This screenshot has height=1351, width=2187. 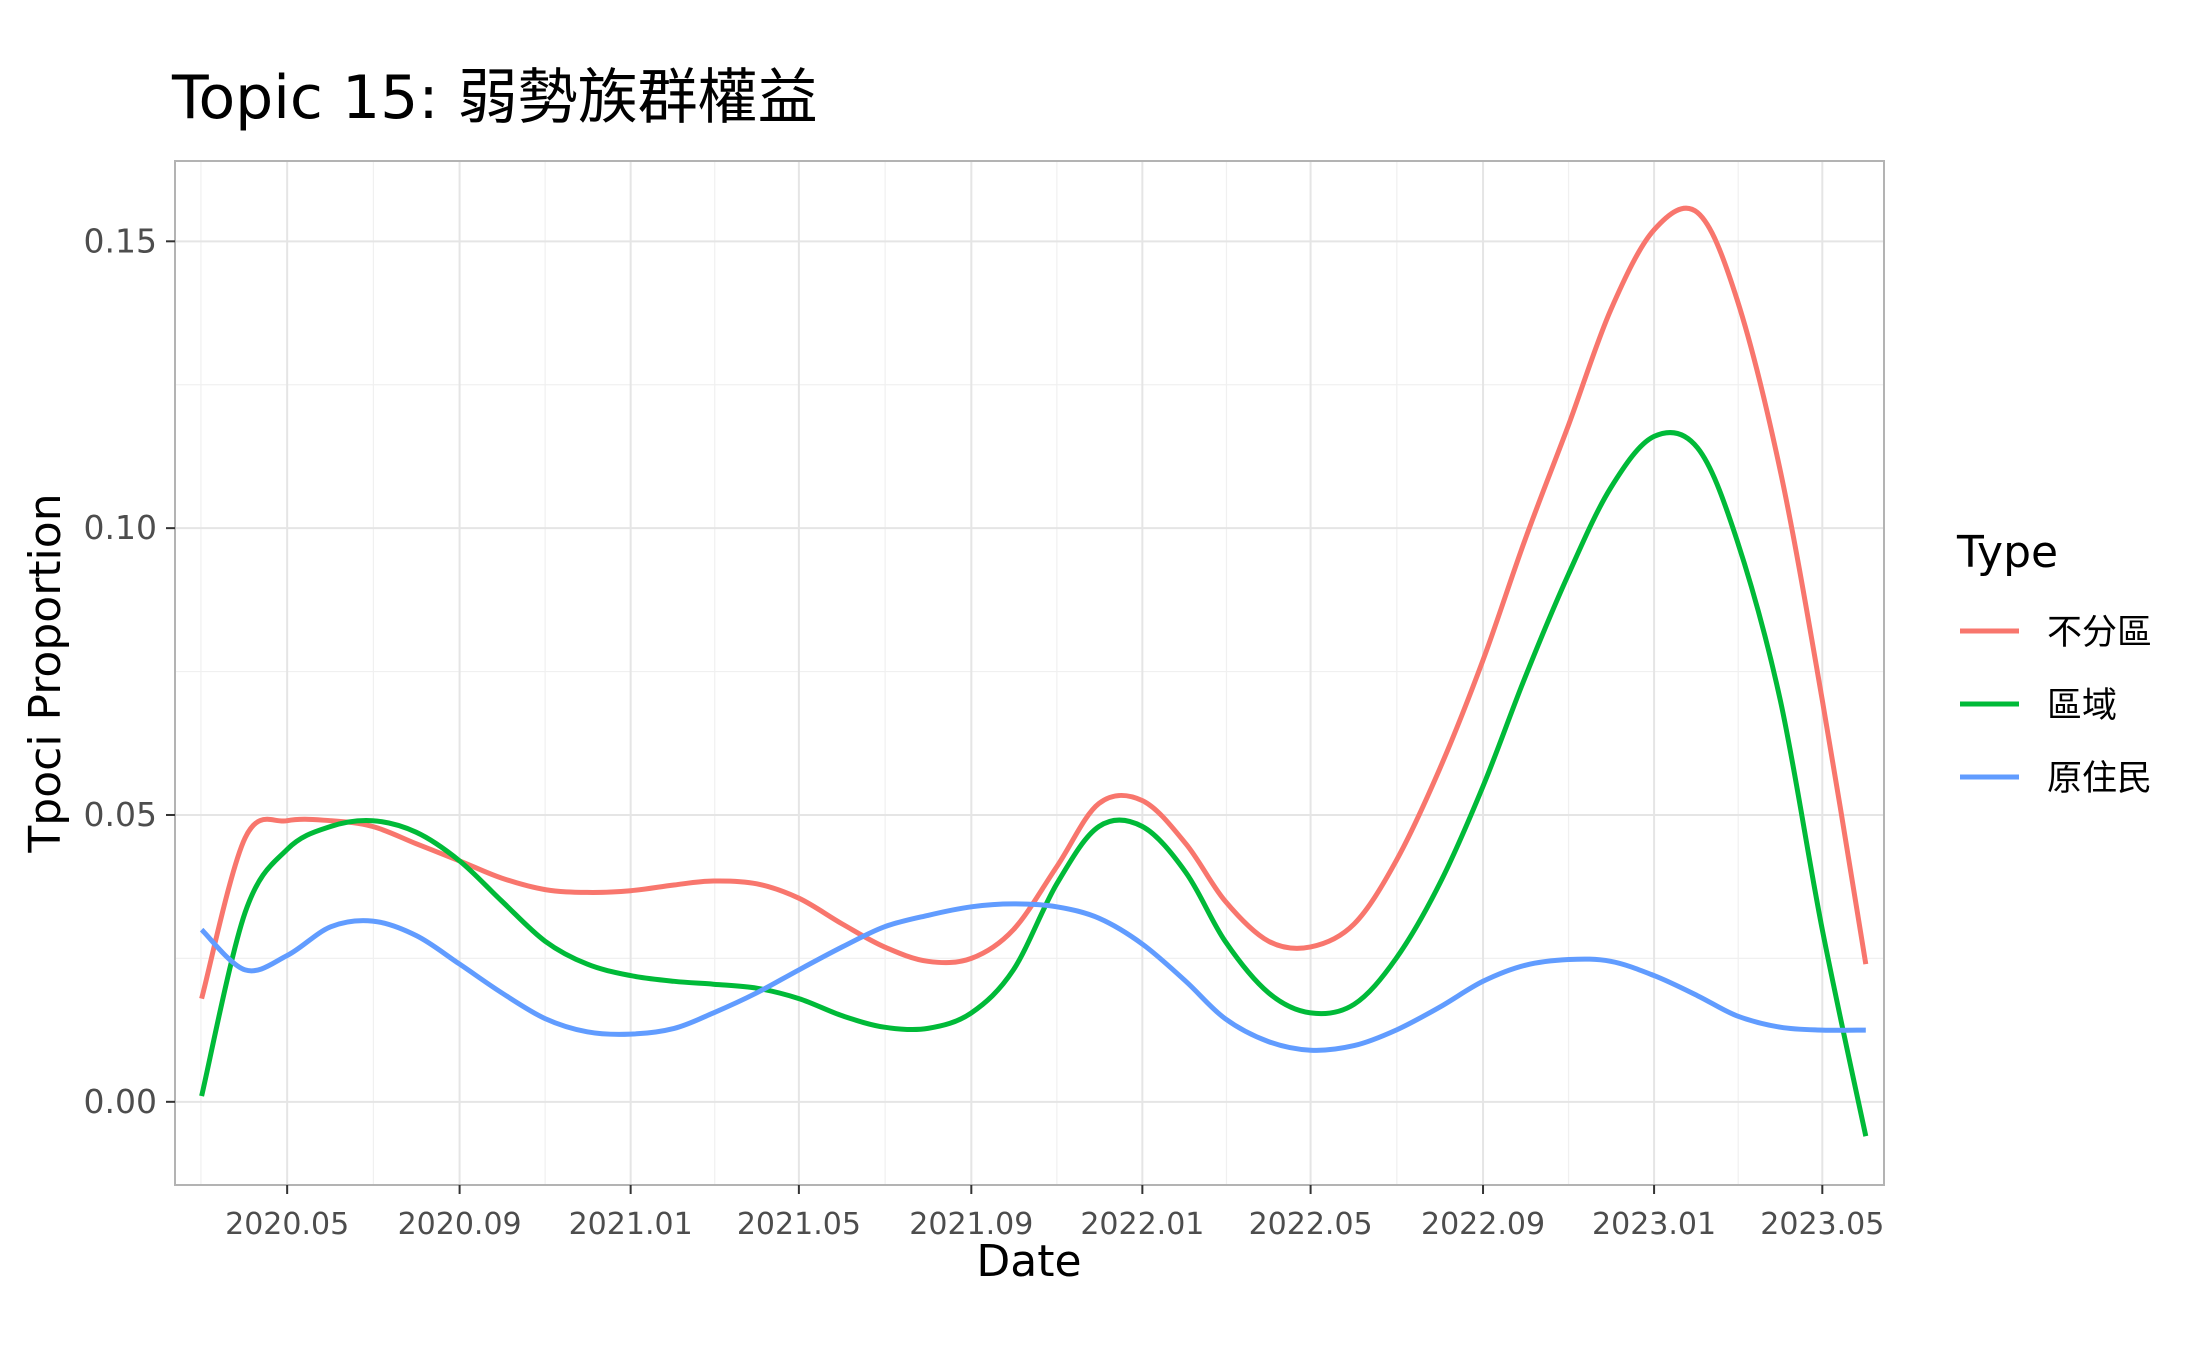 What do you see at coordinates (2099, 779) in the screenshot?
I see `legend-label: 原住民` at bounding box center [2099, 779].